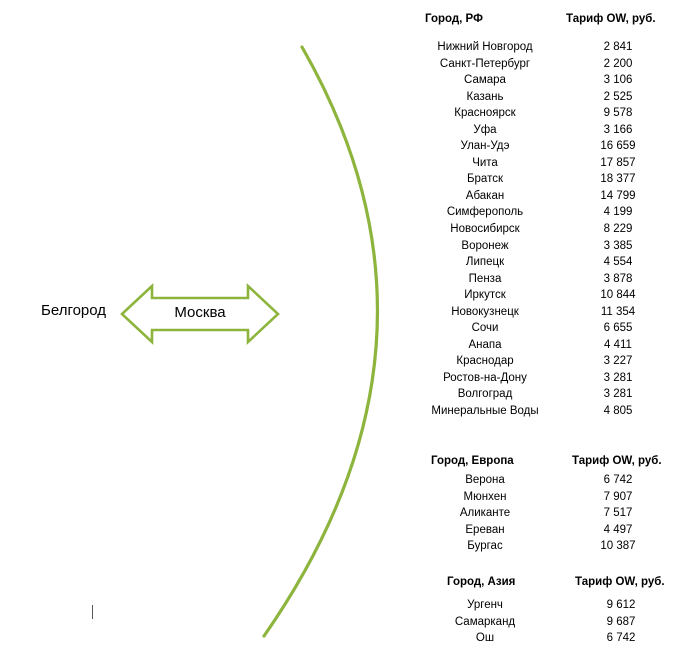 The width and height of the screenshot is (699, 664). I want to click on price-cell: 2 200, so click(618, 63).